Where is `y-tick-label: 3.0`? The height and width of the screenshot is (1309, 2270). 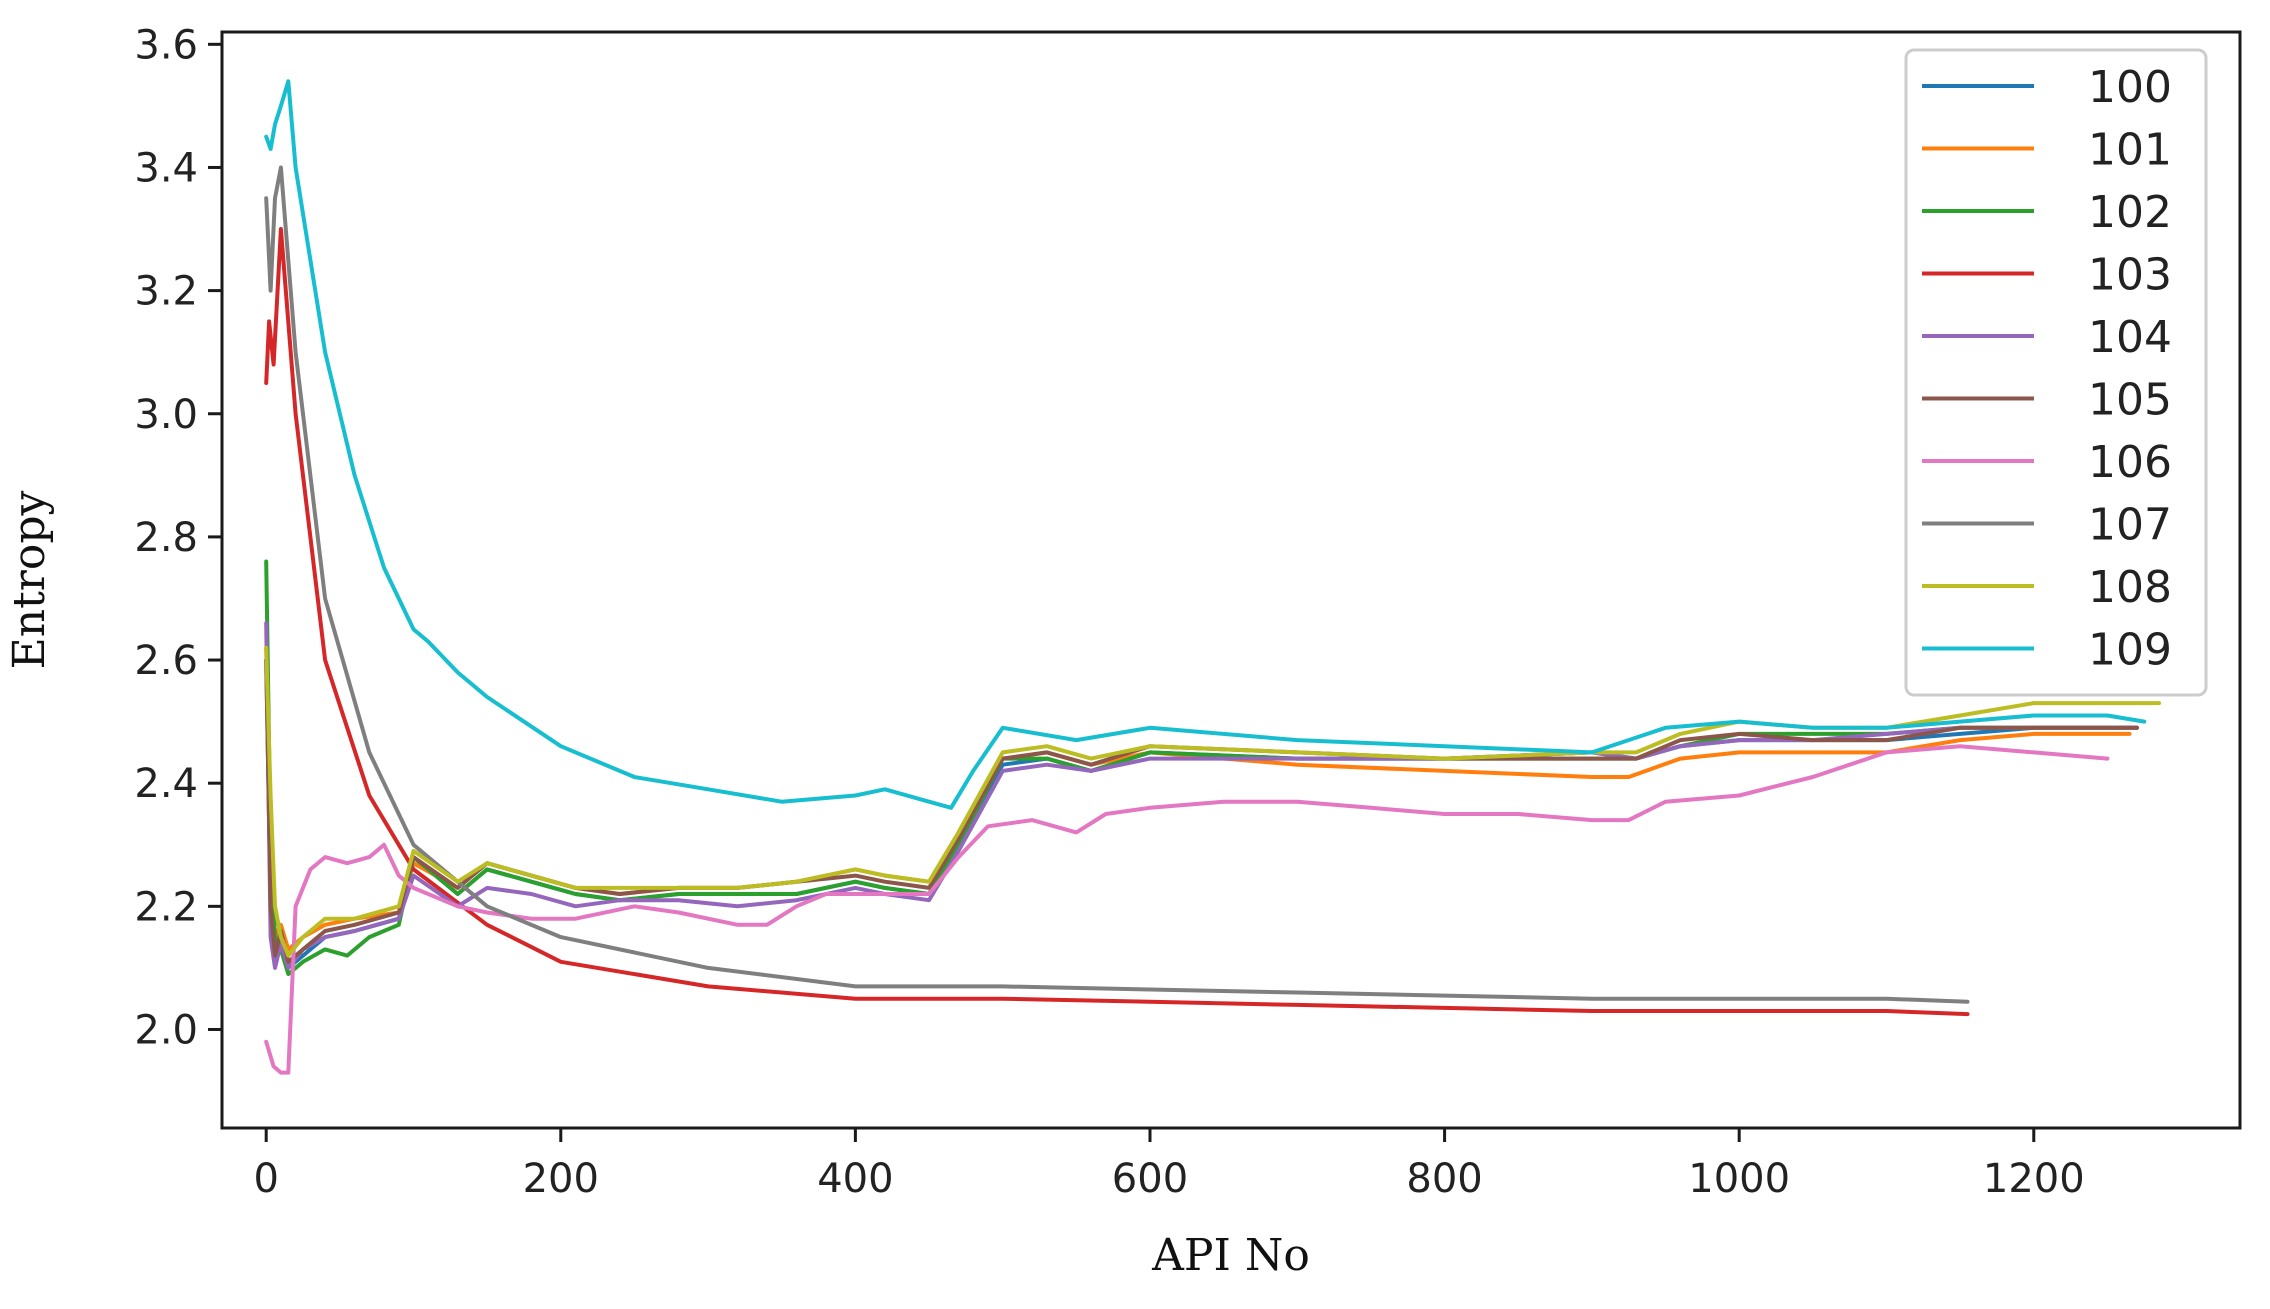 y-tick-label: 3.0 is located at coordinates (166, 415).